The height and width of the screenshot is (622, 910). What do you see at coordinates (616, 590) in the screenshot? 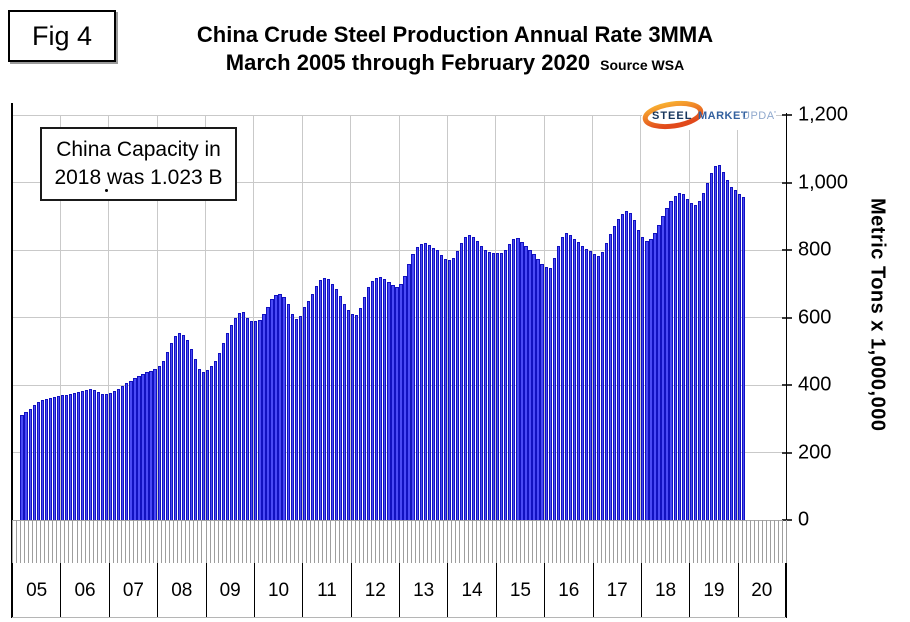
I see `x-axis-year-label: 17` at bounding box center [616, 590].